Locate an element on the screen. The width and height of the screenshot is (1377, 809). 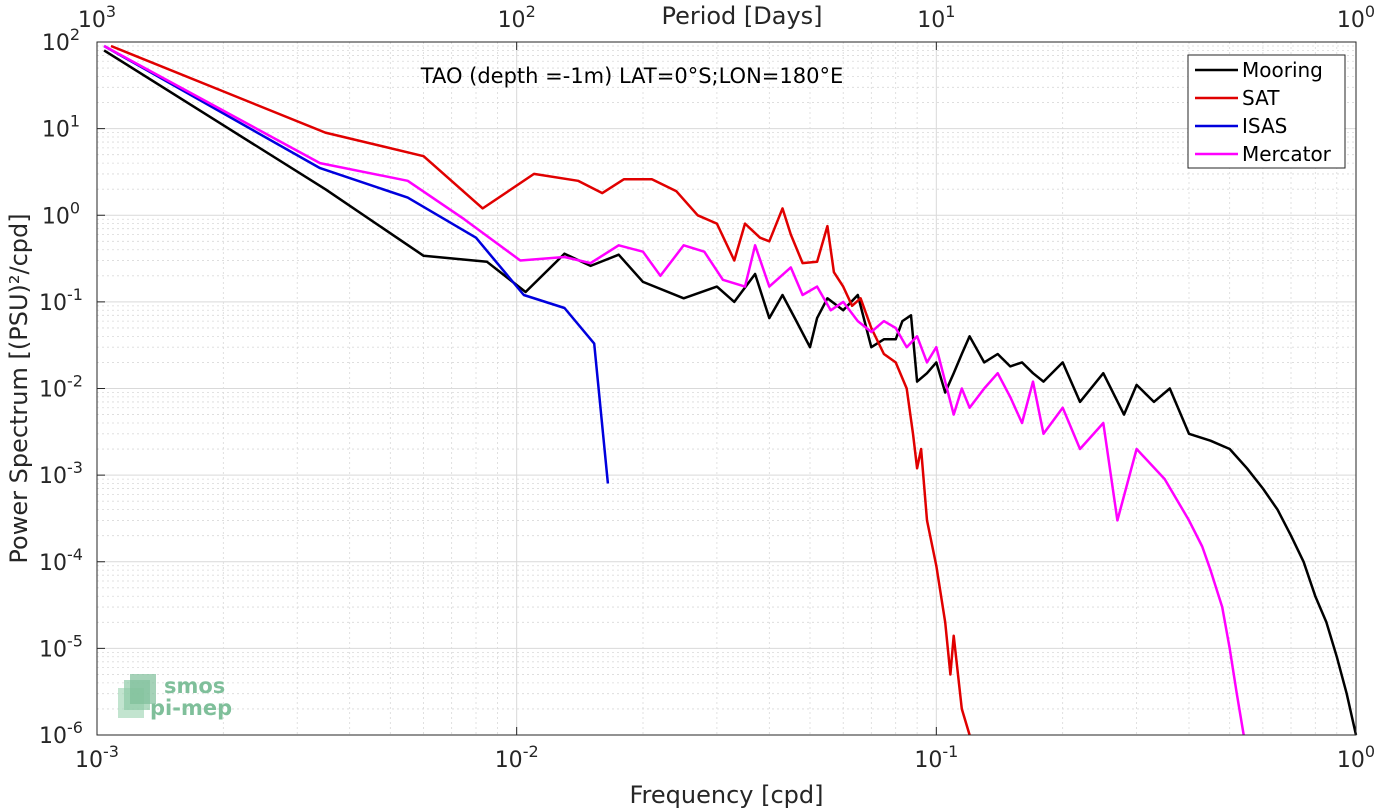
legend-label-sat: SAT is located at coordinates (1261, 98).